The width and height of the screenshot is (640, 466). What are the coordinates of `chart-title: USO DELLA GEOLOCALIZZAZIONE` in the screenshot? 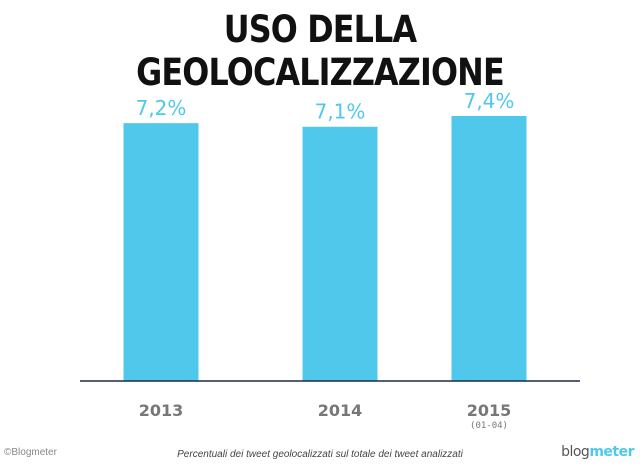 It's located at (320, 51).